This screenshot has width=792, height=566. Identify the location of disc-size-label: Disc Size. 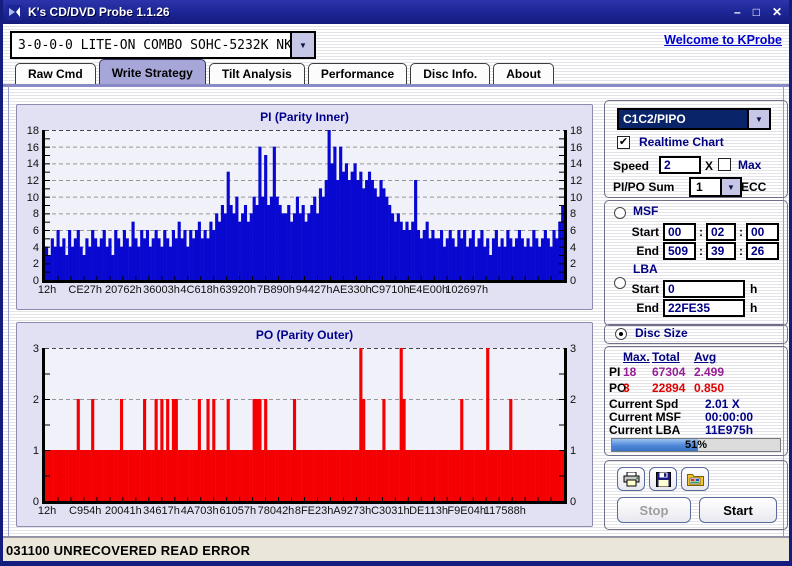
(661, 333).